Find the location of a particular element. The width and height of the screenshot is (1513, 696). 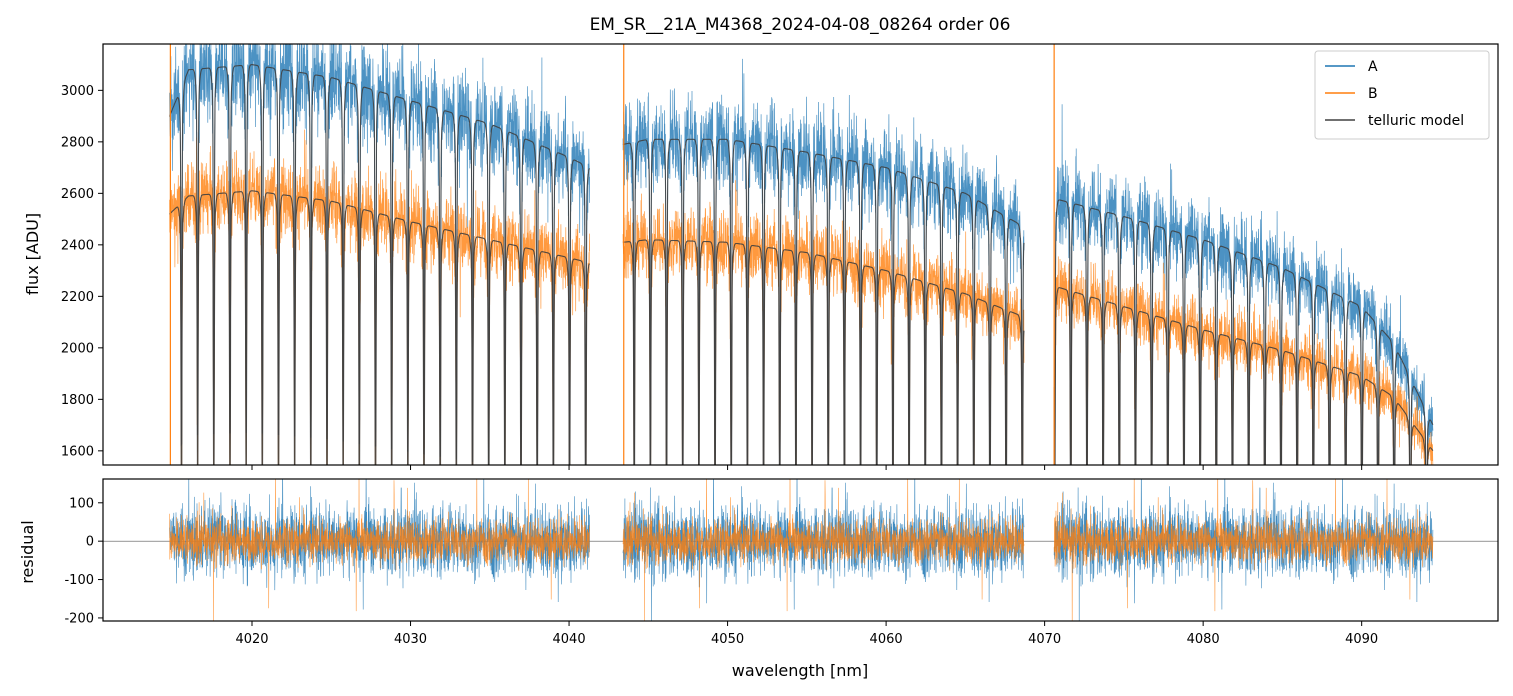

flux-y-tick-label: 1800 is located at coordinates (77, 400).